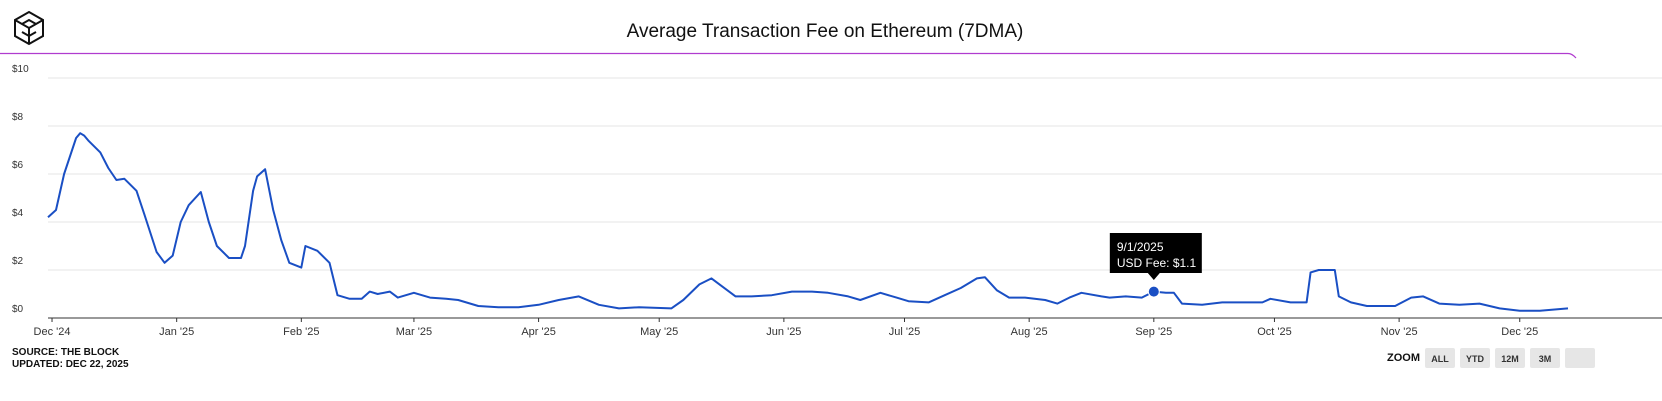  Describe the element at coordinates (788, 55) in the screenshot. I see `header-rule` at that location.